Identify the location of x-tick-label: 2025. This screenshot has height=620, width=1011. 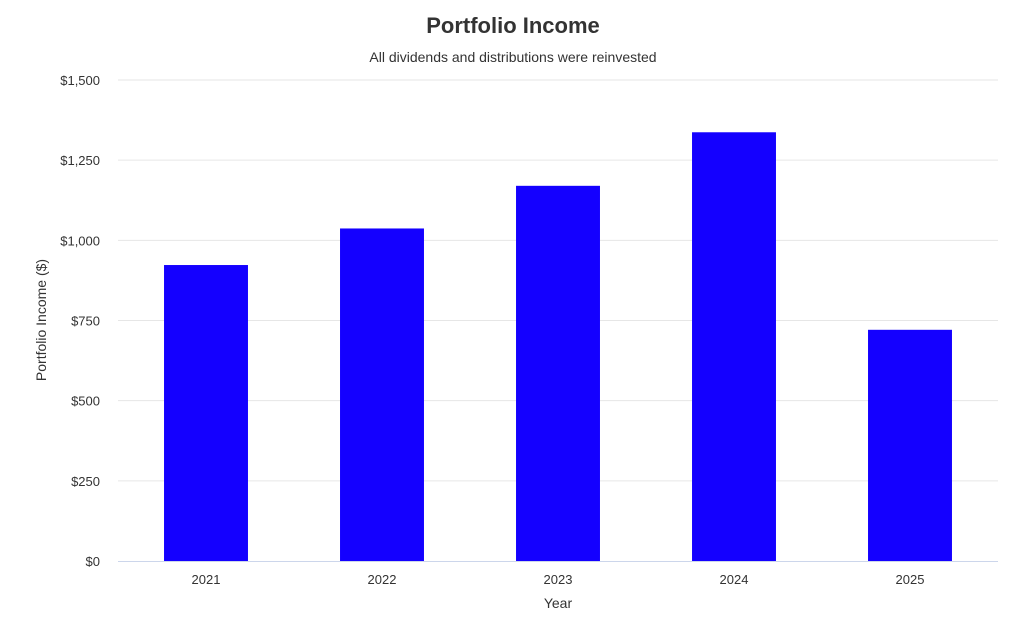
(910, 579).